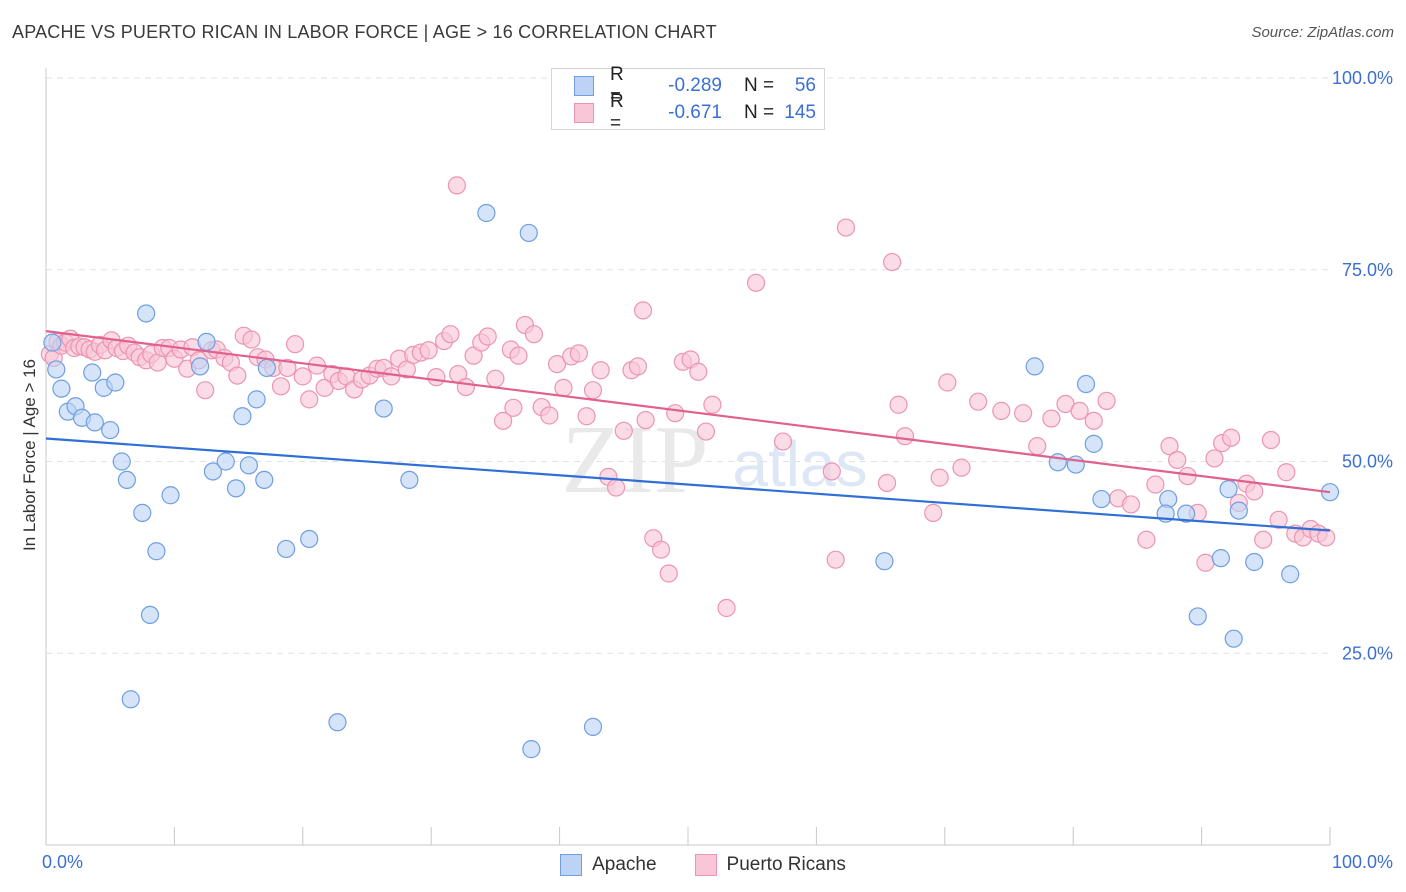 This screenshot has height=892, width=1406. Describe the element at coordinates (1322, 32) in the screenshot. I see `source-label: Source: ZipAtlas.com` at that location.